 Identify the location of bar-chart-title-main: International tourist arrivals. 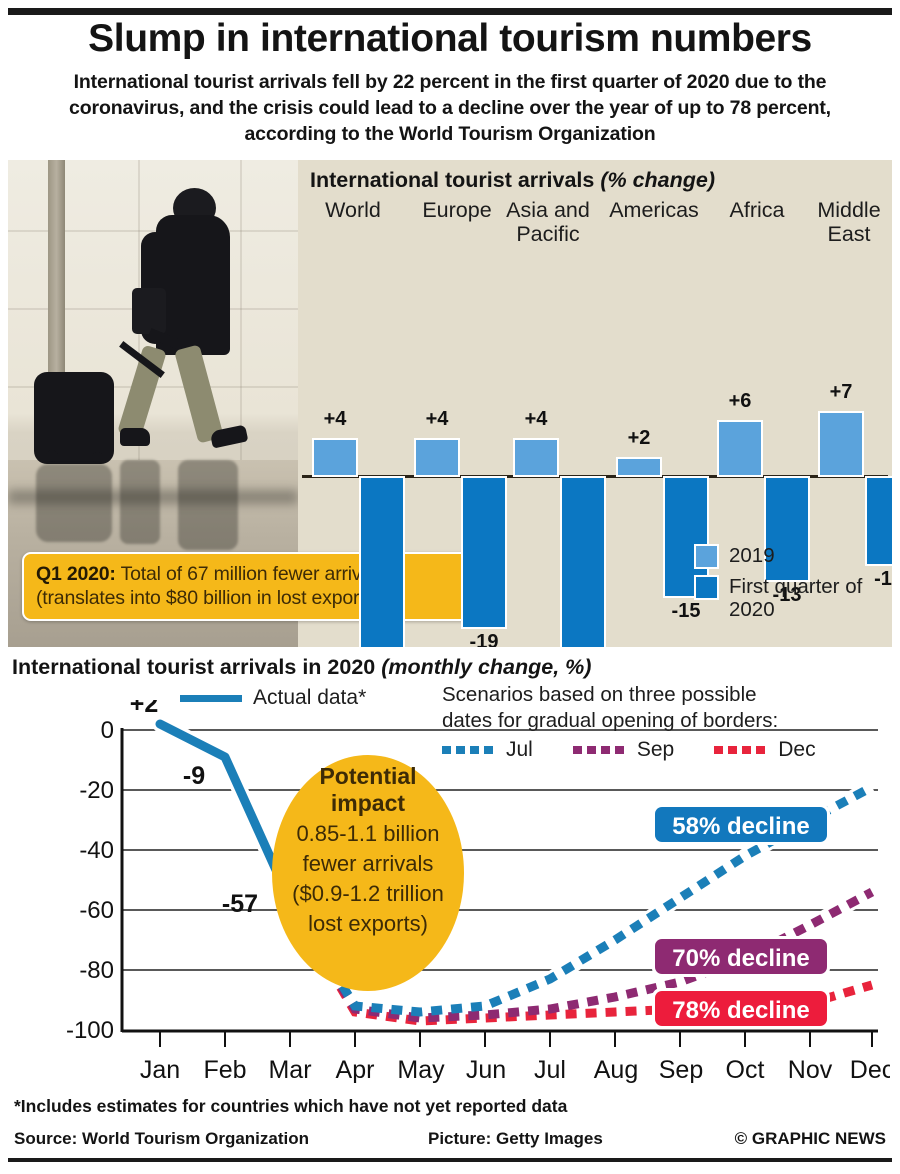
(452, 180).